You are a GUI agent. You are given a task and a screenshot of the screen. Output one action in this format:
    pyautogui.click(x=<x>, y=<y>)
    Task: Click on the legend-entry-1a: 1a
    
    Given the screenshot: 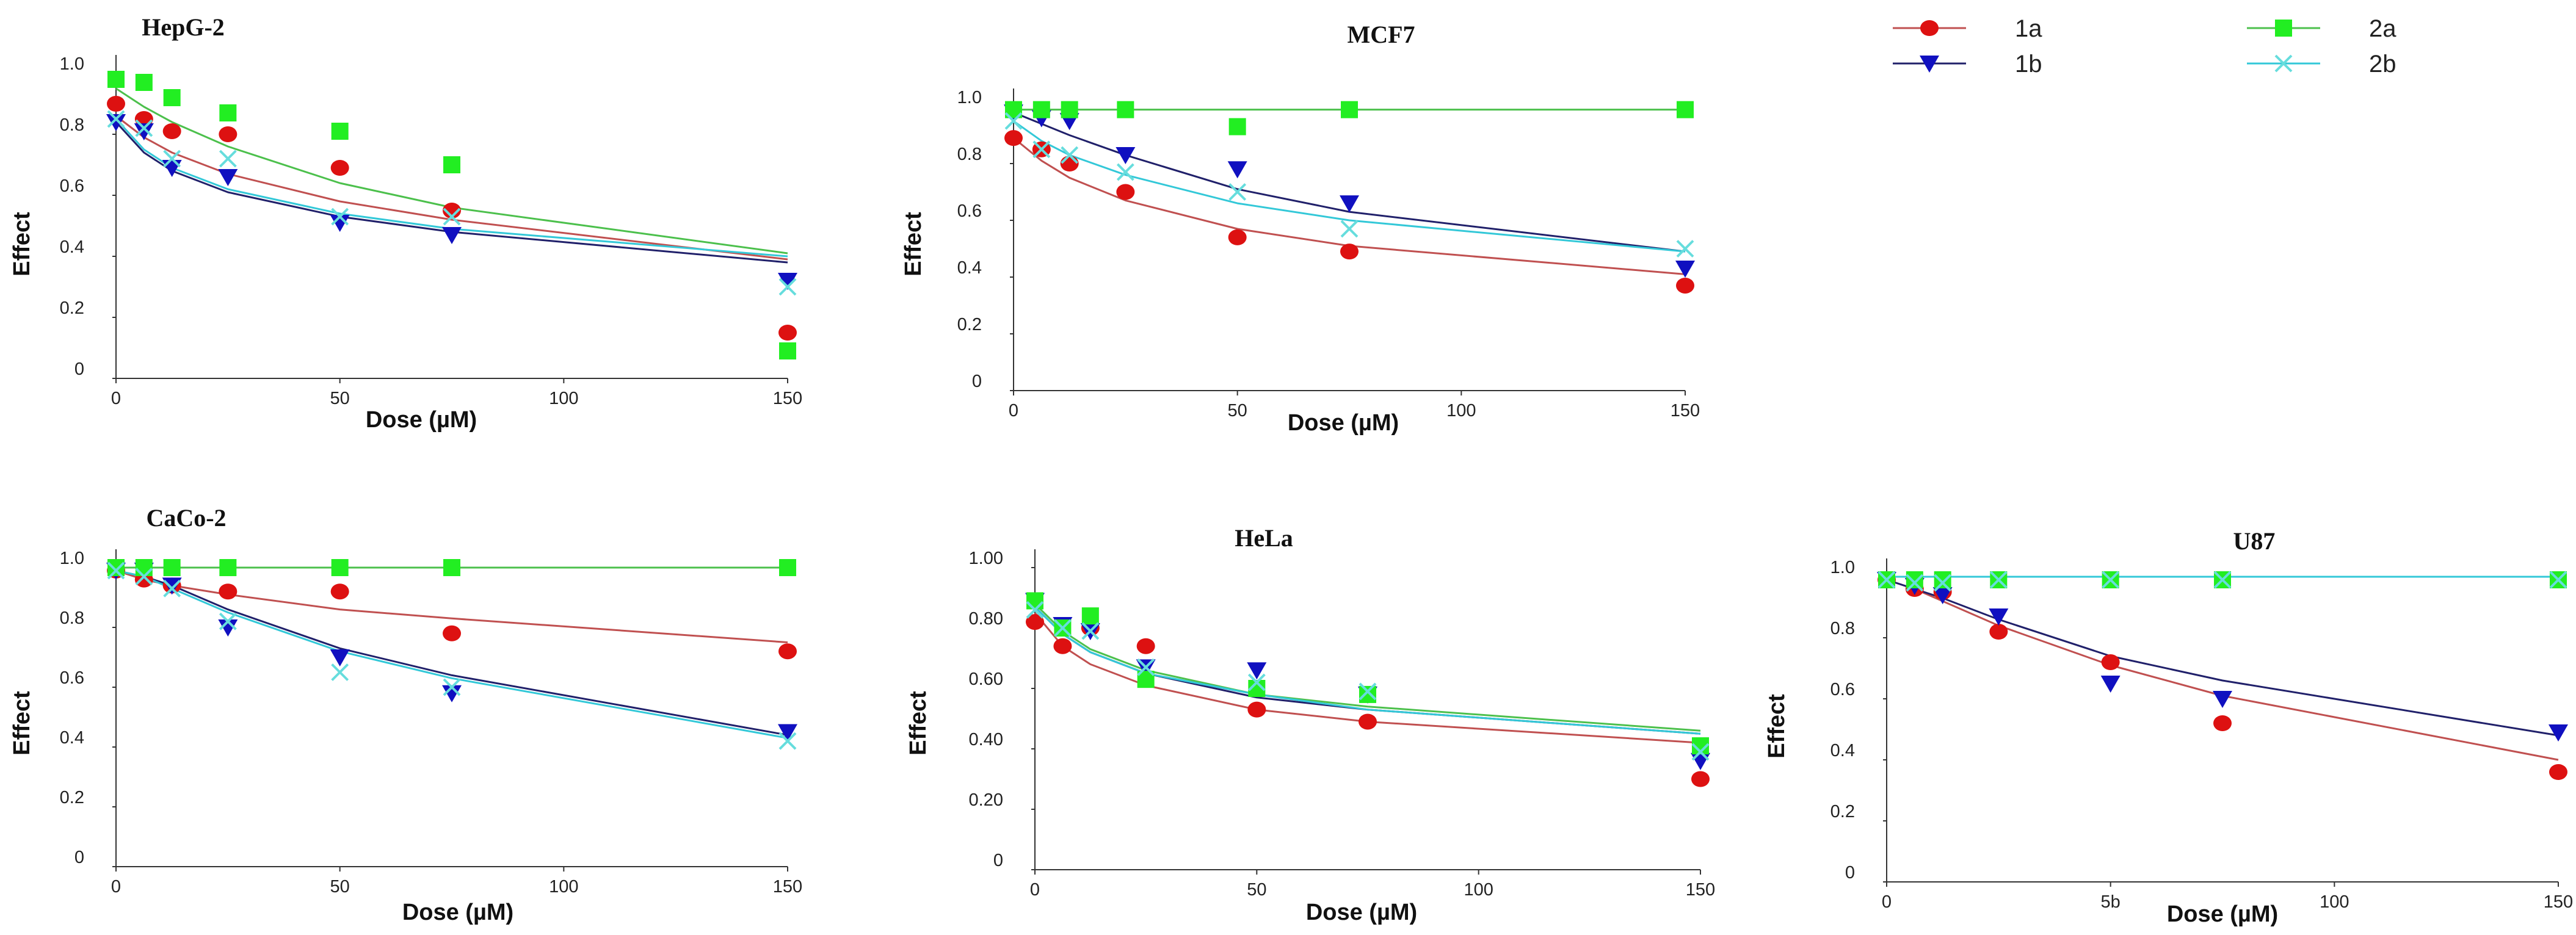 What is the action you would take?
    pyautogui.click(x=1967, y=28)
    